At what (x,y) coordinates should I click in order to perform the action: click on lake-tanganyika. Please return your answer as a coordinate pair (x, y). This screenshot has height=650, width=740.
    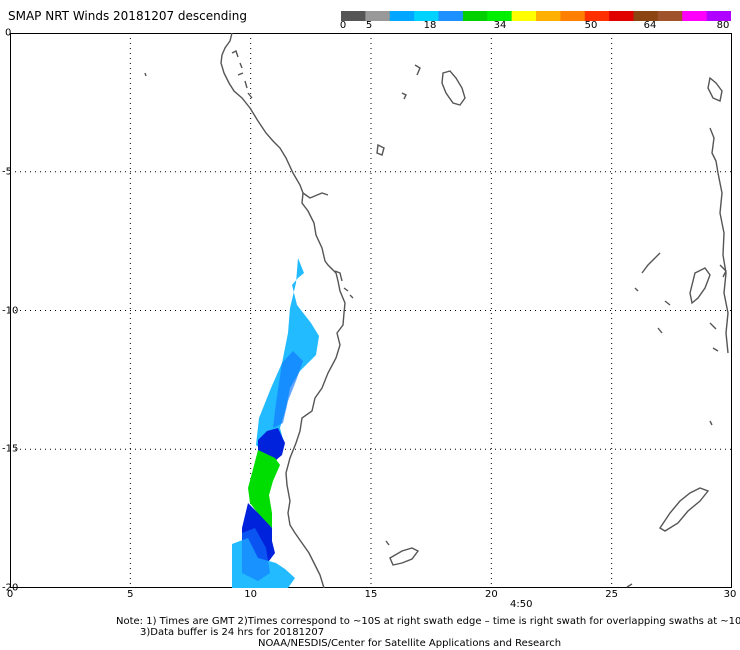
    Looking at the image, I should click on (380, 149).